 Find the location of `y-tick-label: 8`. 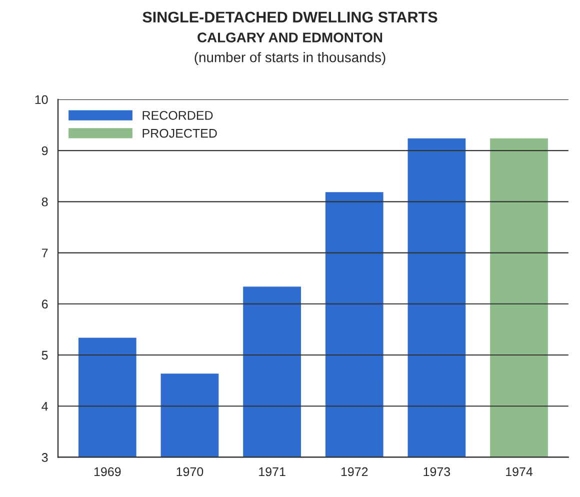

y-tick-label: 8 is located at coordinates (45, 201).